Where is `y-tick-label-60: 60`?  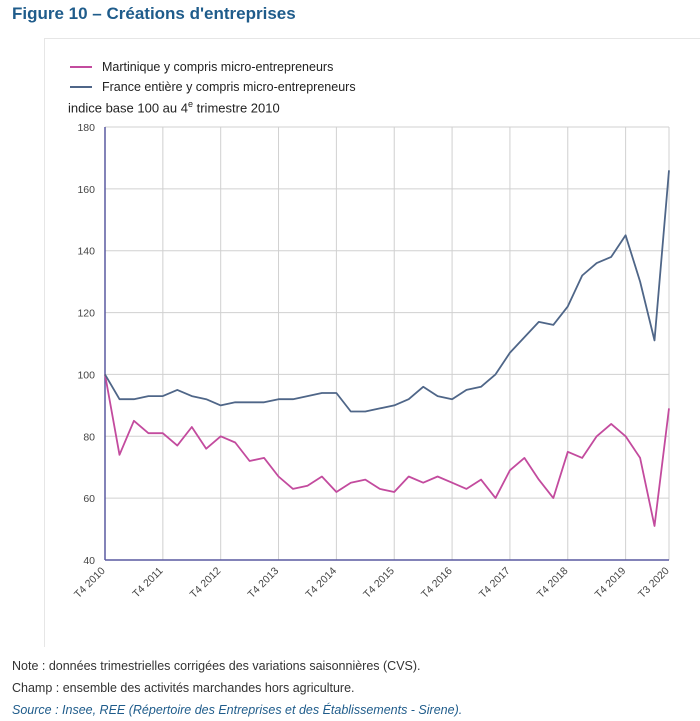
y-tick-label-60: 60 is located at coordinates (89, 499).